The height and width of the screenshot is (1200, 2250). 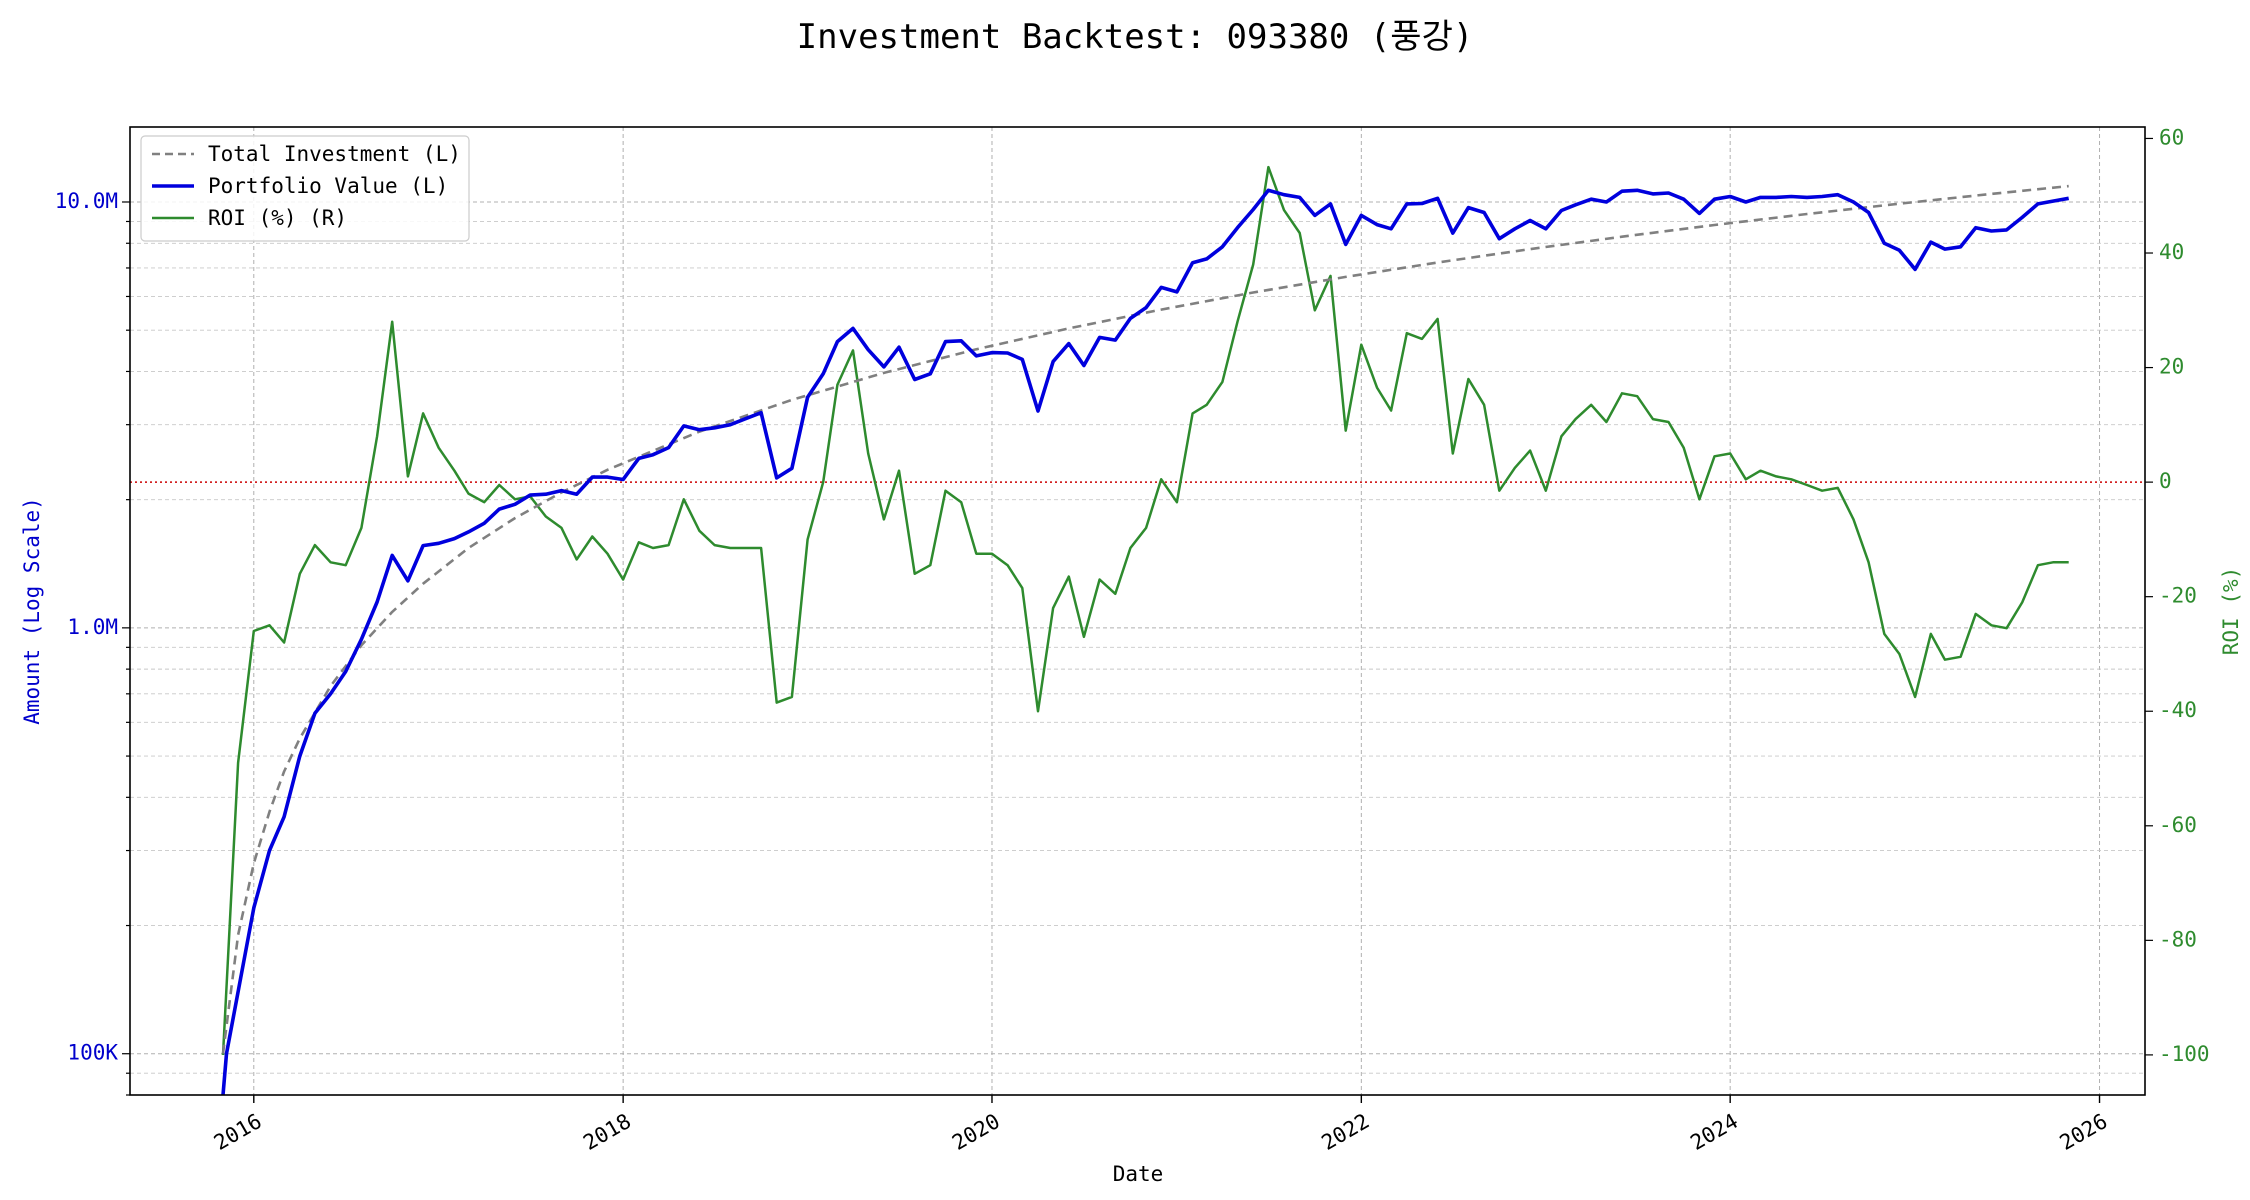 I want to click on y-axis-left-title: Amount (Log Scale), so click(x=32, y=611).